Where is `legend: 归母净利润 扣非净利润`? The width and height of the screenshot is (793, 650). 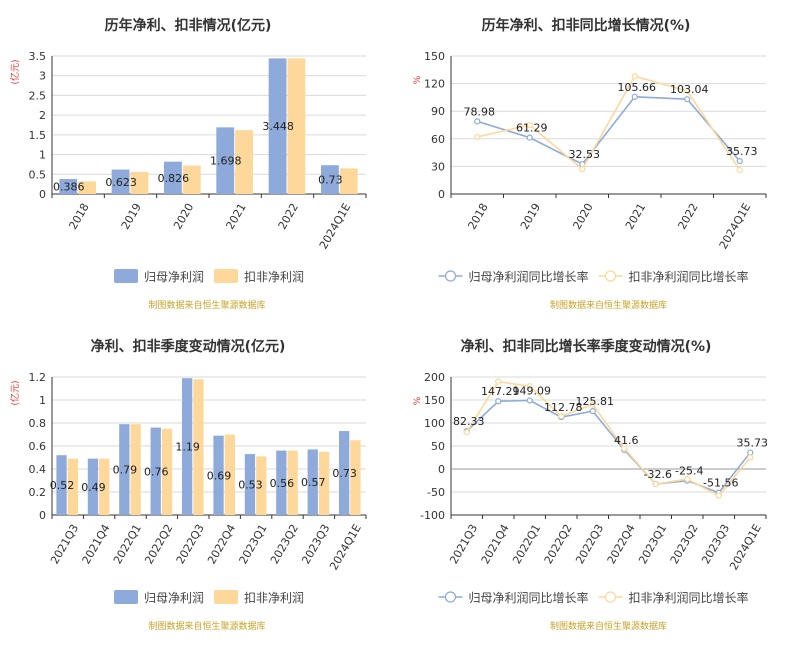
legend: 归母净利润 扣非净利润 is located at coordinates (209, 276).